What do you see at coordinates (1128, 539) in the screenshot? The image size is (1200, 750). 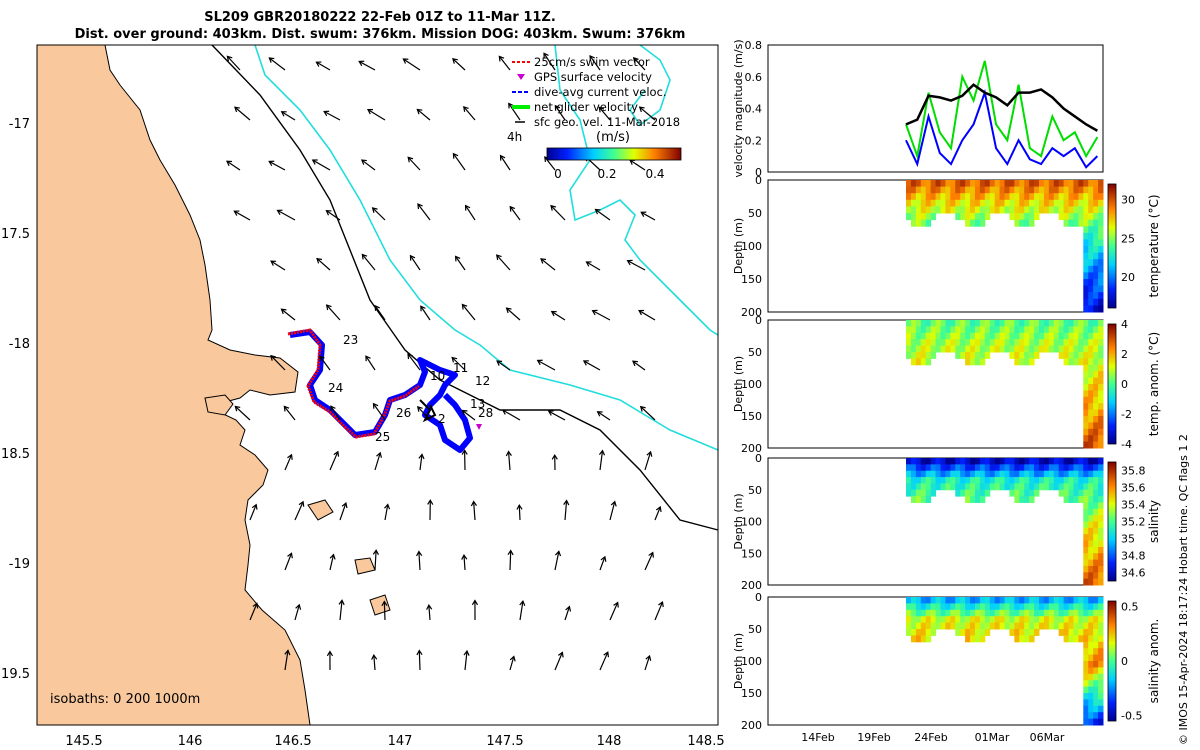 I see `colorbar-tick: 35` at bounding box center [1128, 539].